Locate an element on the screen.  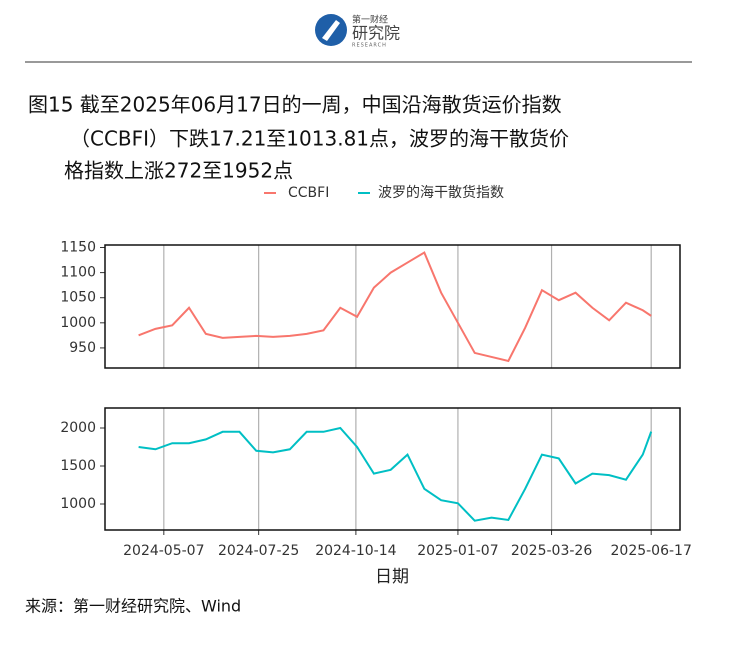
y-tick-label: 1100 is located at coordinates (78, 273).